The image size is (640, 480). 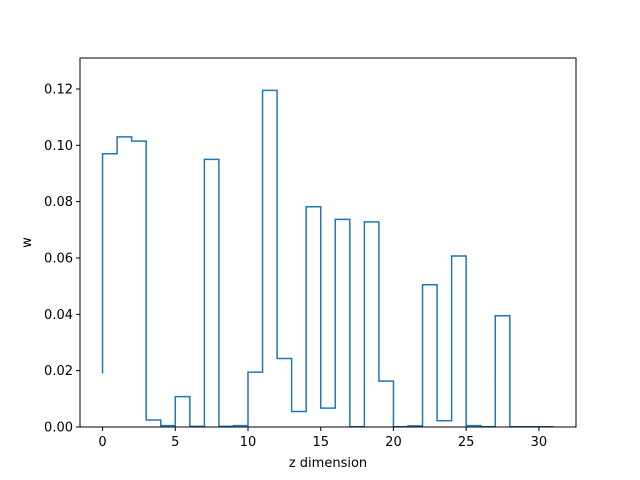 What do you see at coordinates (248, 442) in the screenshot?
I see `x-tick-label: 10` at bounding box center [248, 442].